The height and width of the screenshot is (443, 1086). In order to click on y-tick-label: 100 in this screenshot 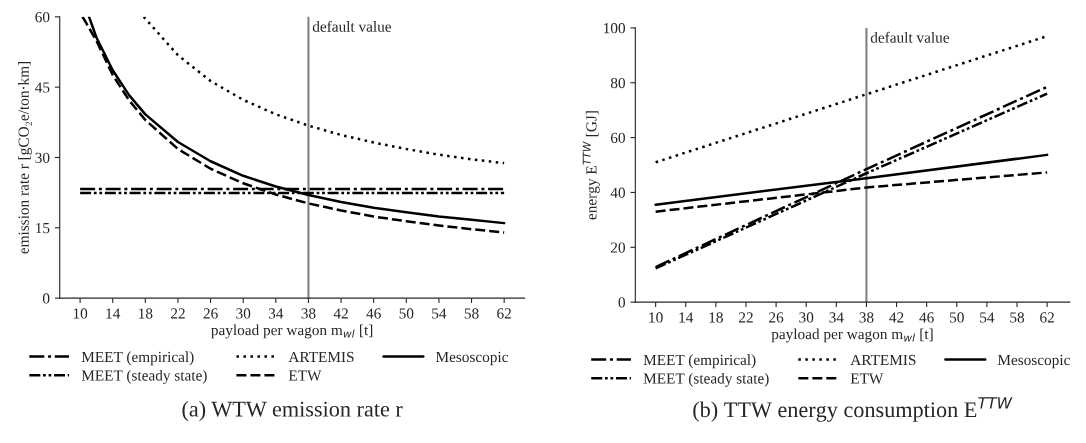, I will do `click(615, 28)`.